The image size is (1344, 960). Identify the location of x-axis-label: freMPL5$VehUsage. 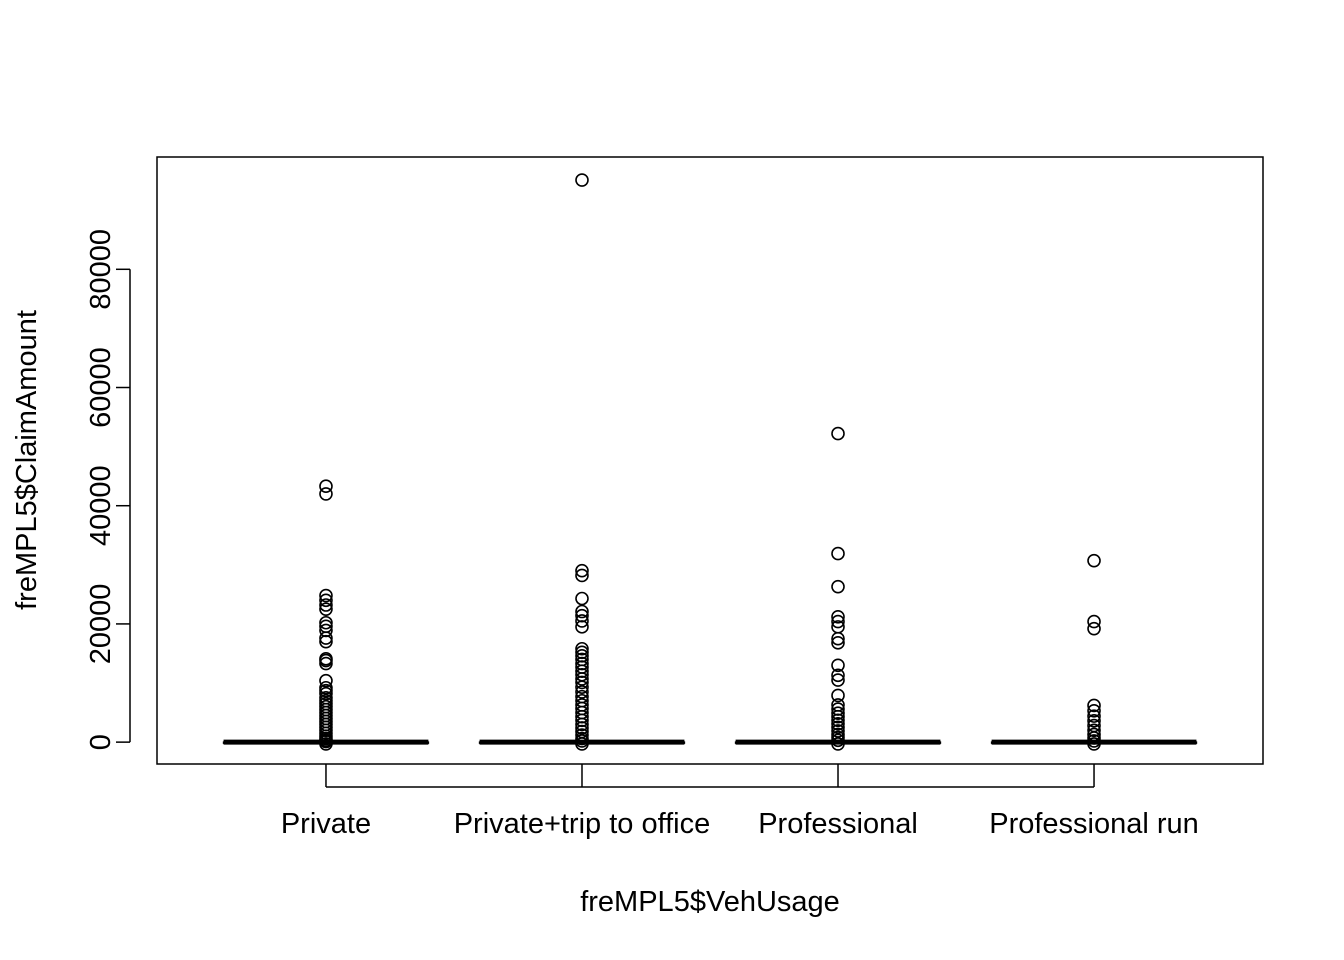
(710, 902).